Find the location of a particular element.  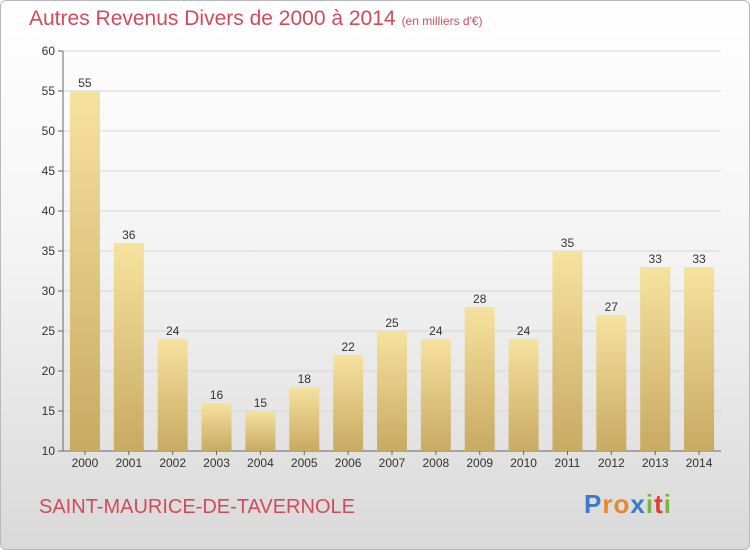

proxiti-logo: Proxiti is located at coordinates (628, 504).